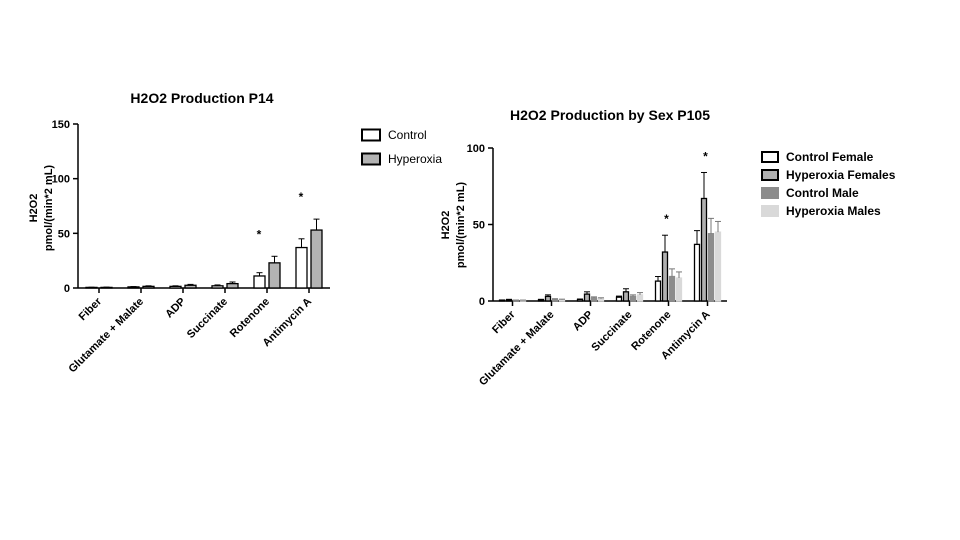 This screenshot has width=960, height=540. I want to click on chart2-ylabel-line1: H2O2, so click(446, 225).